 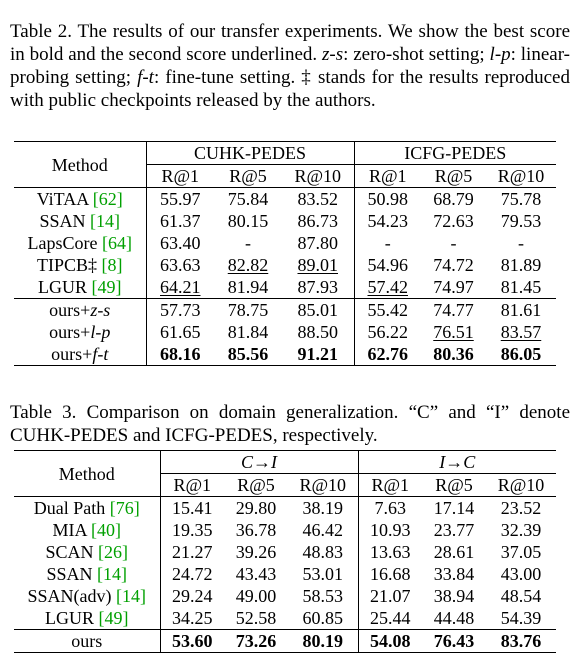 I want to click on method-name: ours+f-t, so click(x=80, y=354).